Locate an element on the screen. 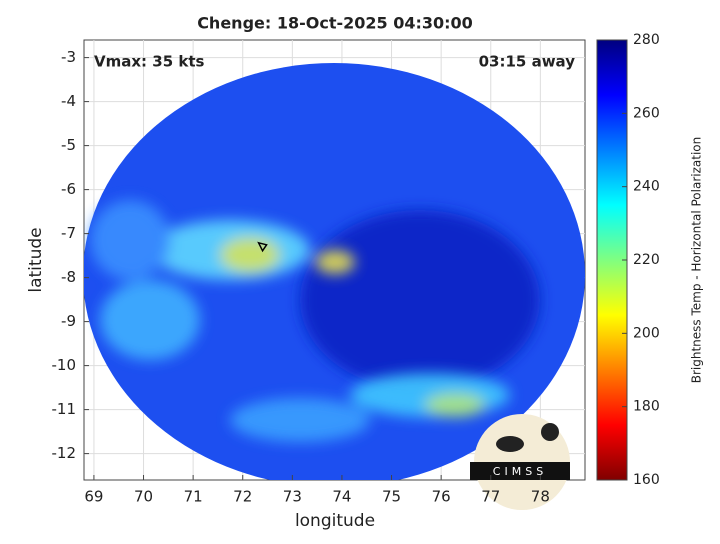  x-tick-label: 70 is located at coordinates (143, 497).